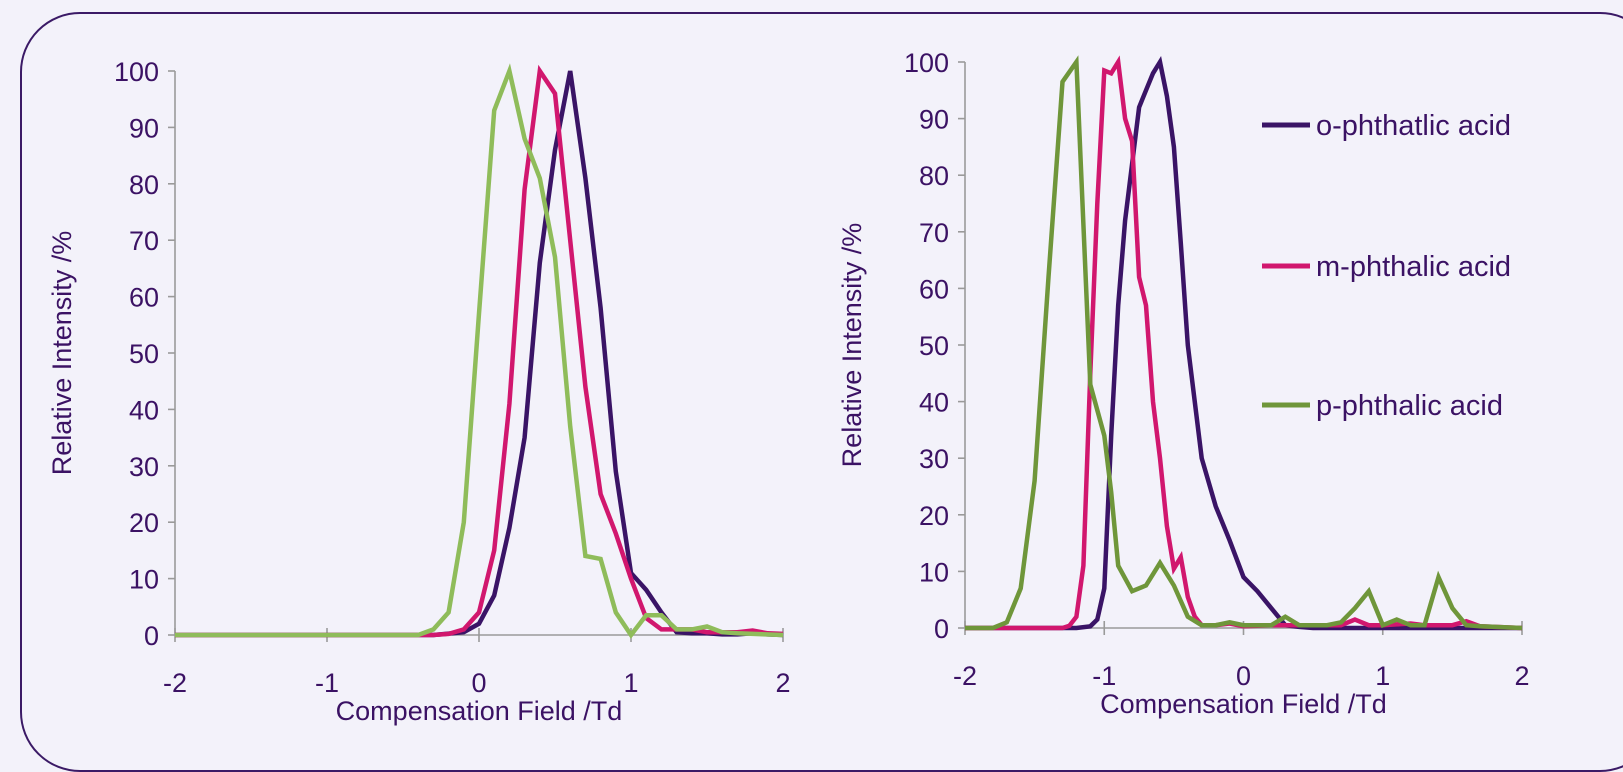 The image size is (1623, 772). I want to click on legend-label-2: m-phthalic acid, so click(1413, 267).